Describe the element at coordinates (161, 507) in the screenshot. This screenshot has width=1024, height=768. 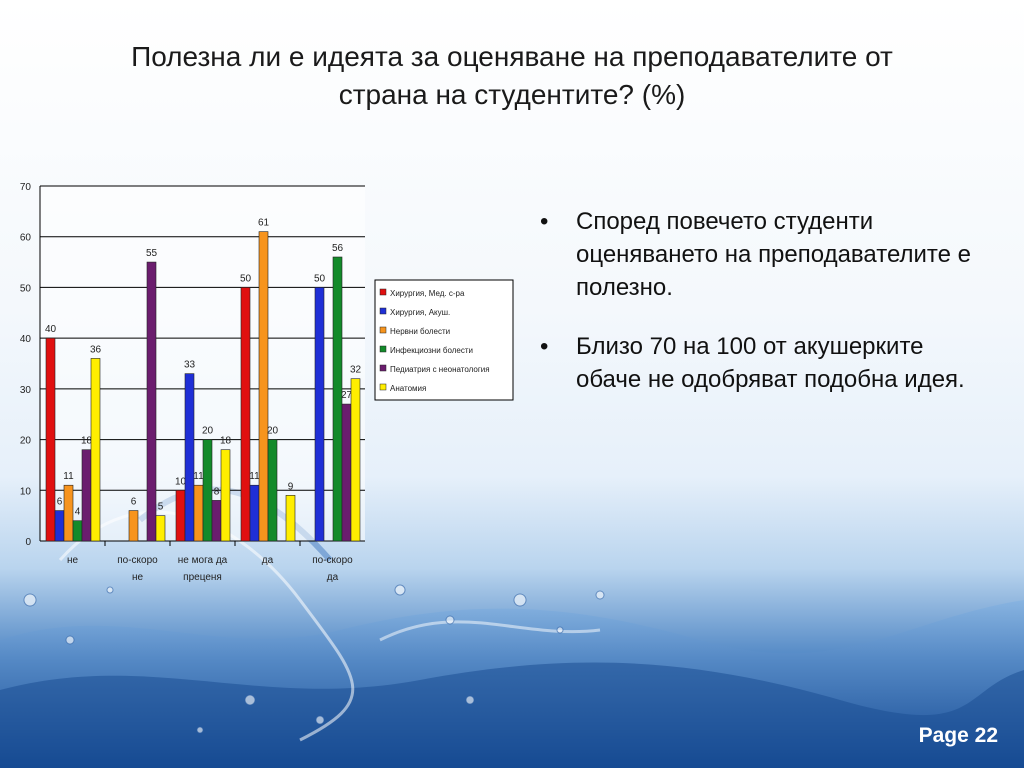
I see `data-label: 5` at that location.